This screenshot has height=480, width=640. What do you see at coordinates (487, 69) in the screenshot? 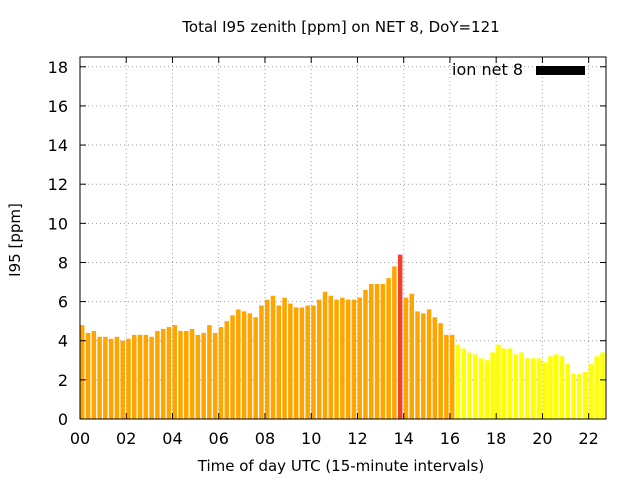
I see `legend-label: ion net 8` at bounding box center [487, 69].